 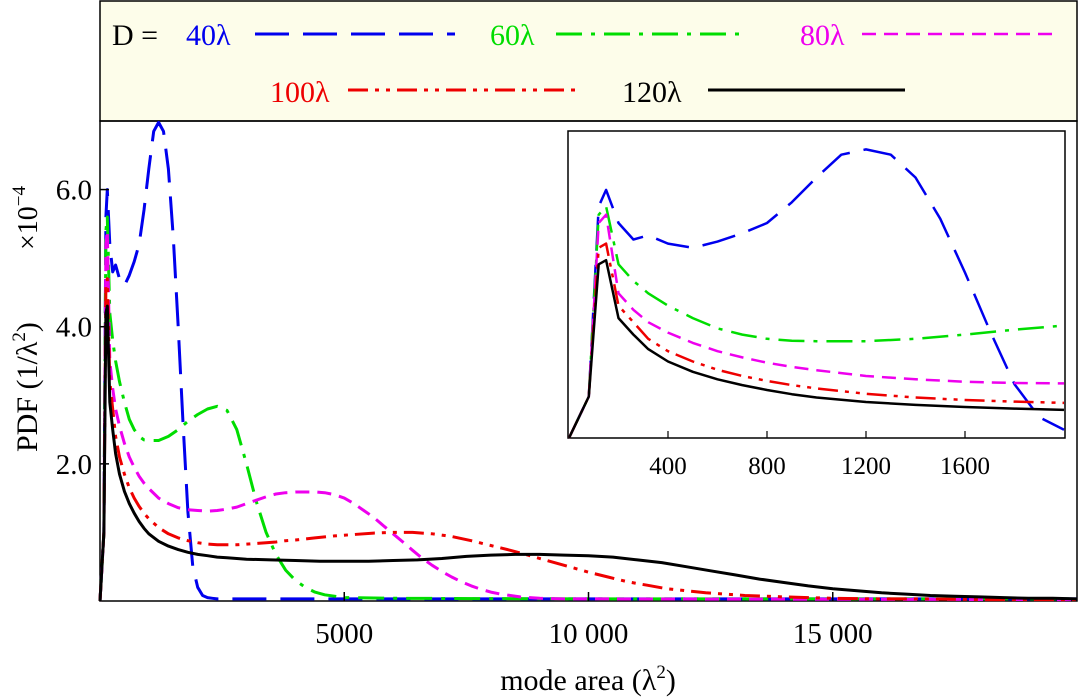 What do you see at coordinates (816, 348) in the screenshot?
I see `inset-series-line-120lambda` at bounding box center [816, 348].